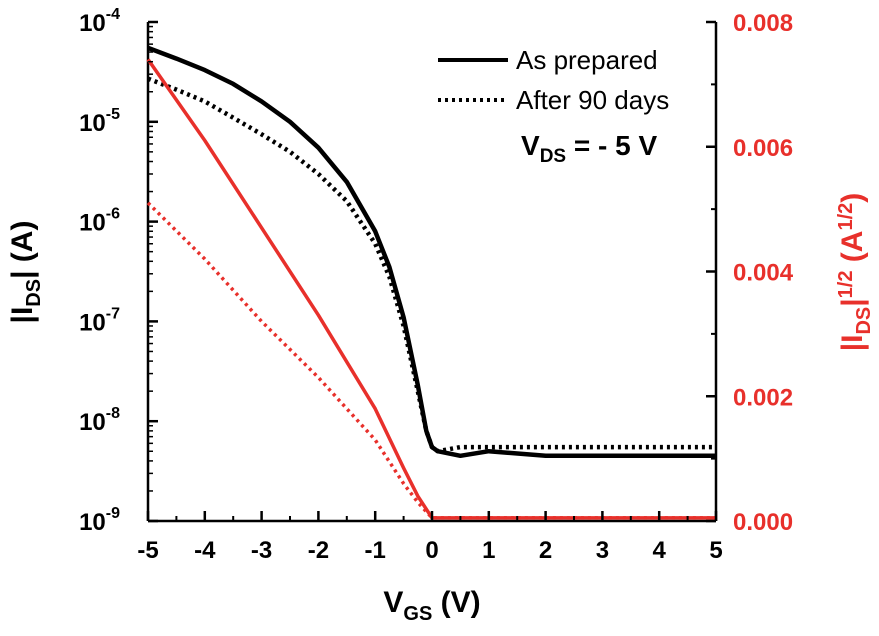 This screenshot has height=636, width=879. I want to click on left-tick-label: 10⁻⁷, so click(99, 320).